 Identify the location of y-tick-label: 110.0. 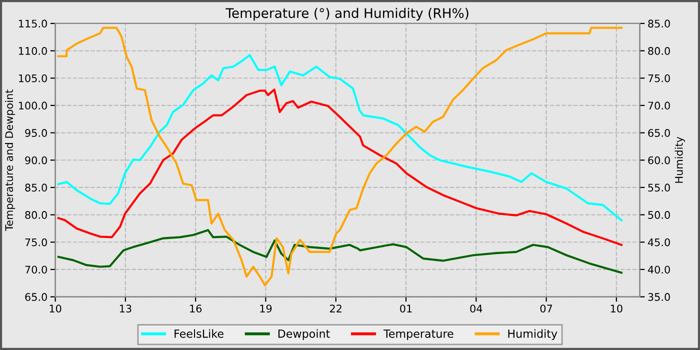
(32, 51).